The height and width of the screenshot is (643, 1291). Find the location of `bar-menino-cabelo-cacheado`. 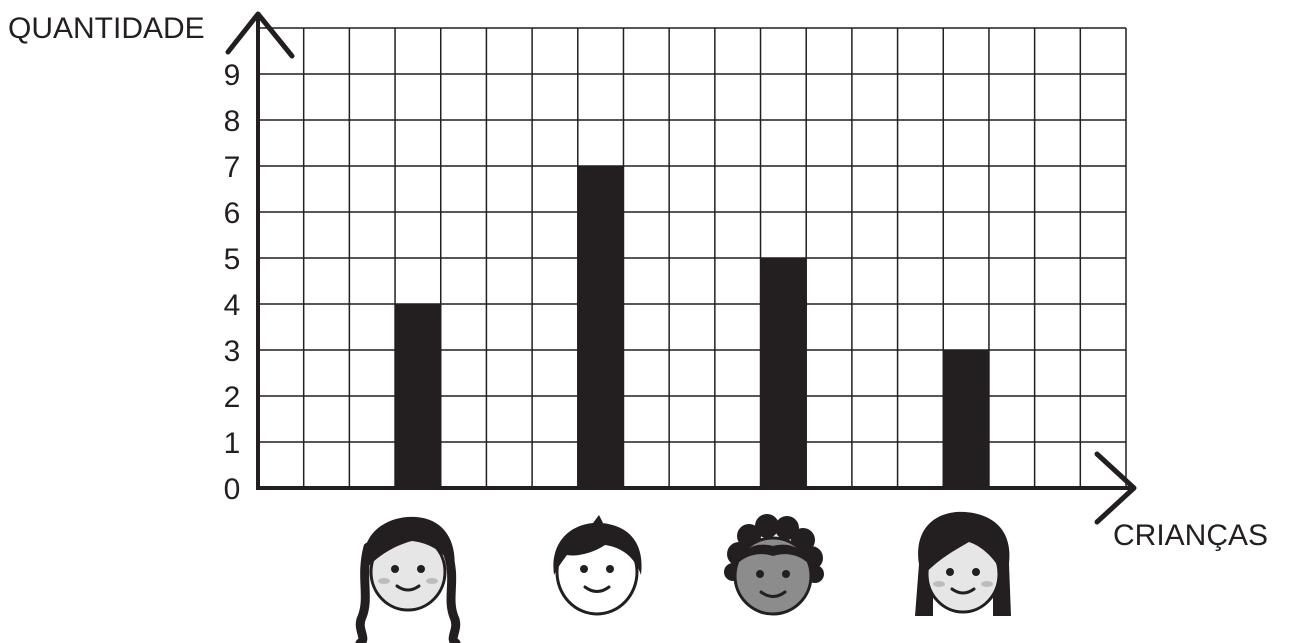

bar-menino-cabelo-cacheado is located at coordinates (783, 373).